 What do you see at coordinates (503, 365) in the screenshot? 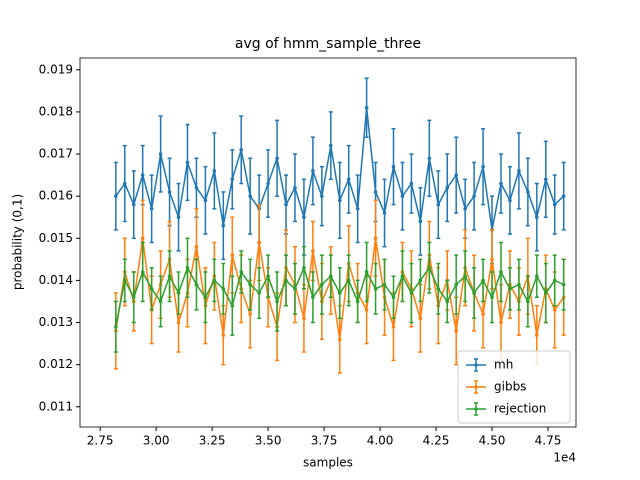
I see `legend-label: mh` at bounding box center [503, 365].